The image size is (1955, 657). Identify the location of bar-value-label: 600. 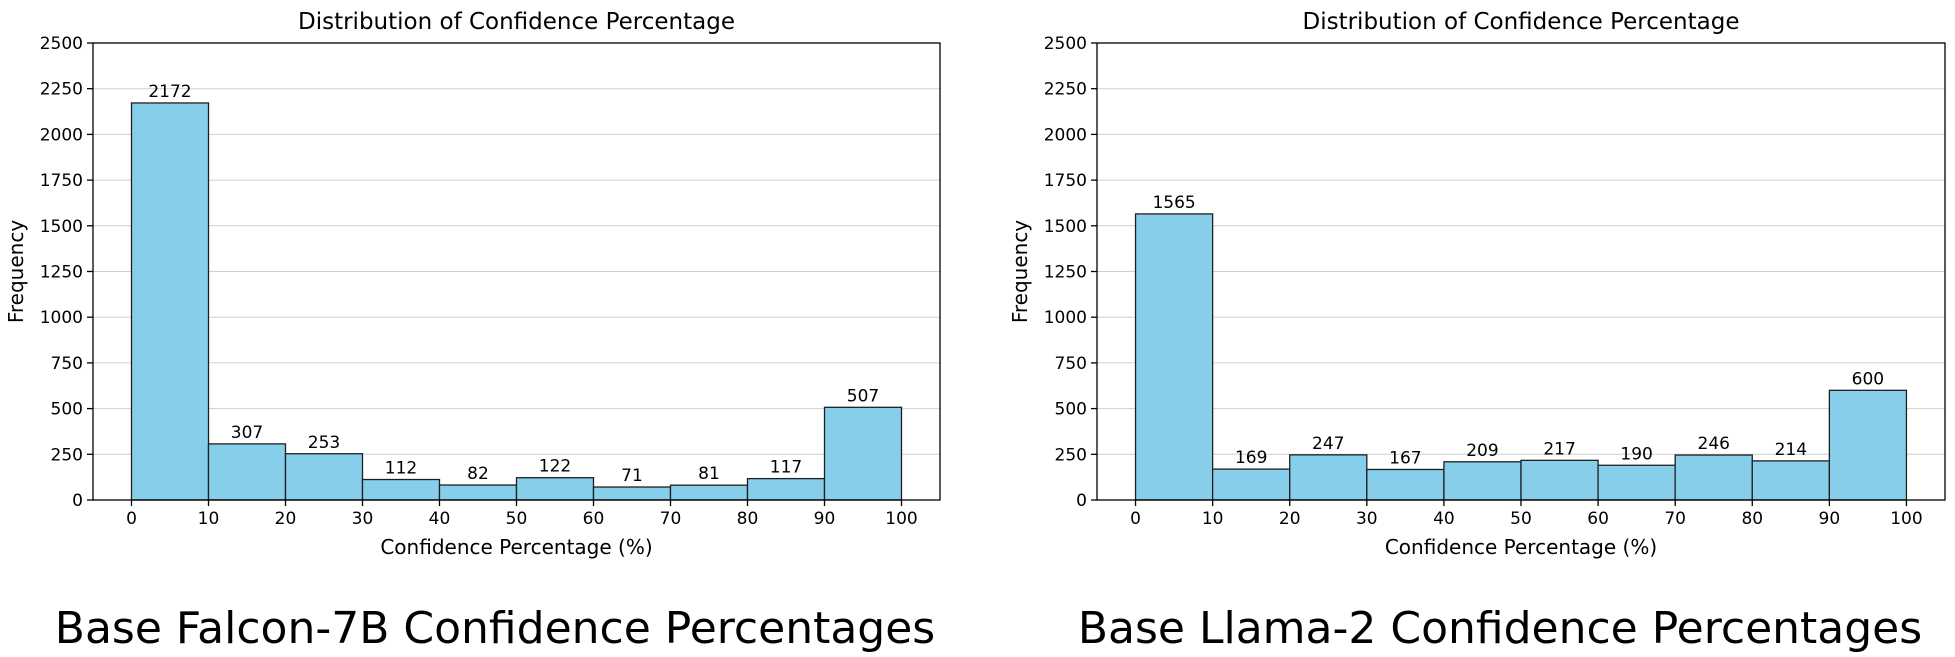
(1868, 379).